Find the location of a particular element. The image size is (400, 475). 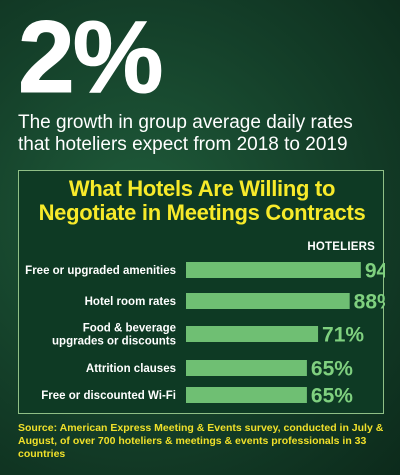

category-label: upgrades or discounts is located at coordinates (114, 342).